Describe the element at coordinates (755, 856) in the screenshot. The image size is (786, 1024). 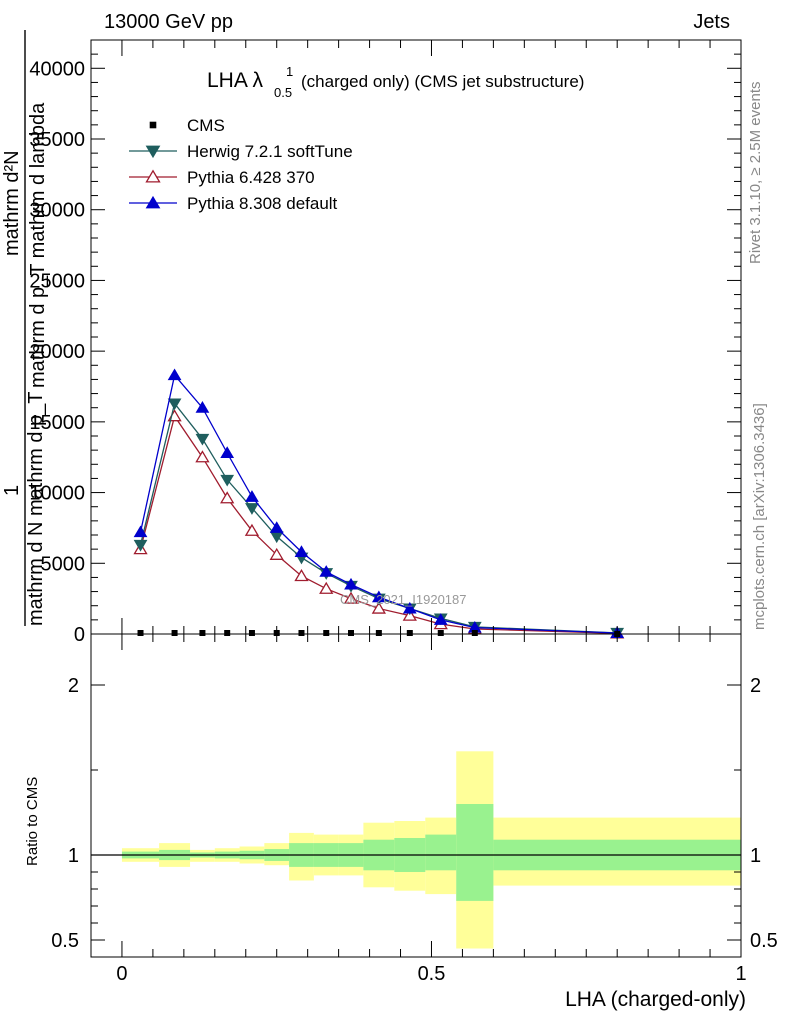
I see `ratio-y-tick-label-right: 1` at that location.